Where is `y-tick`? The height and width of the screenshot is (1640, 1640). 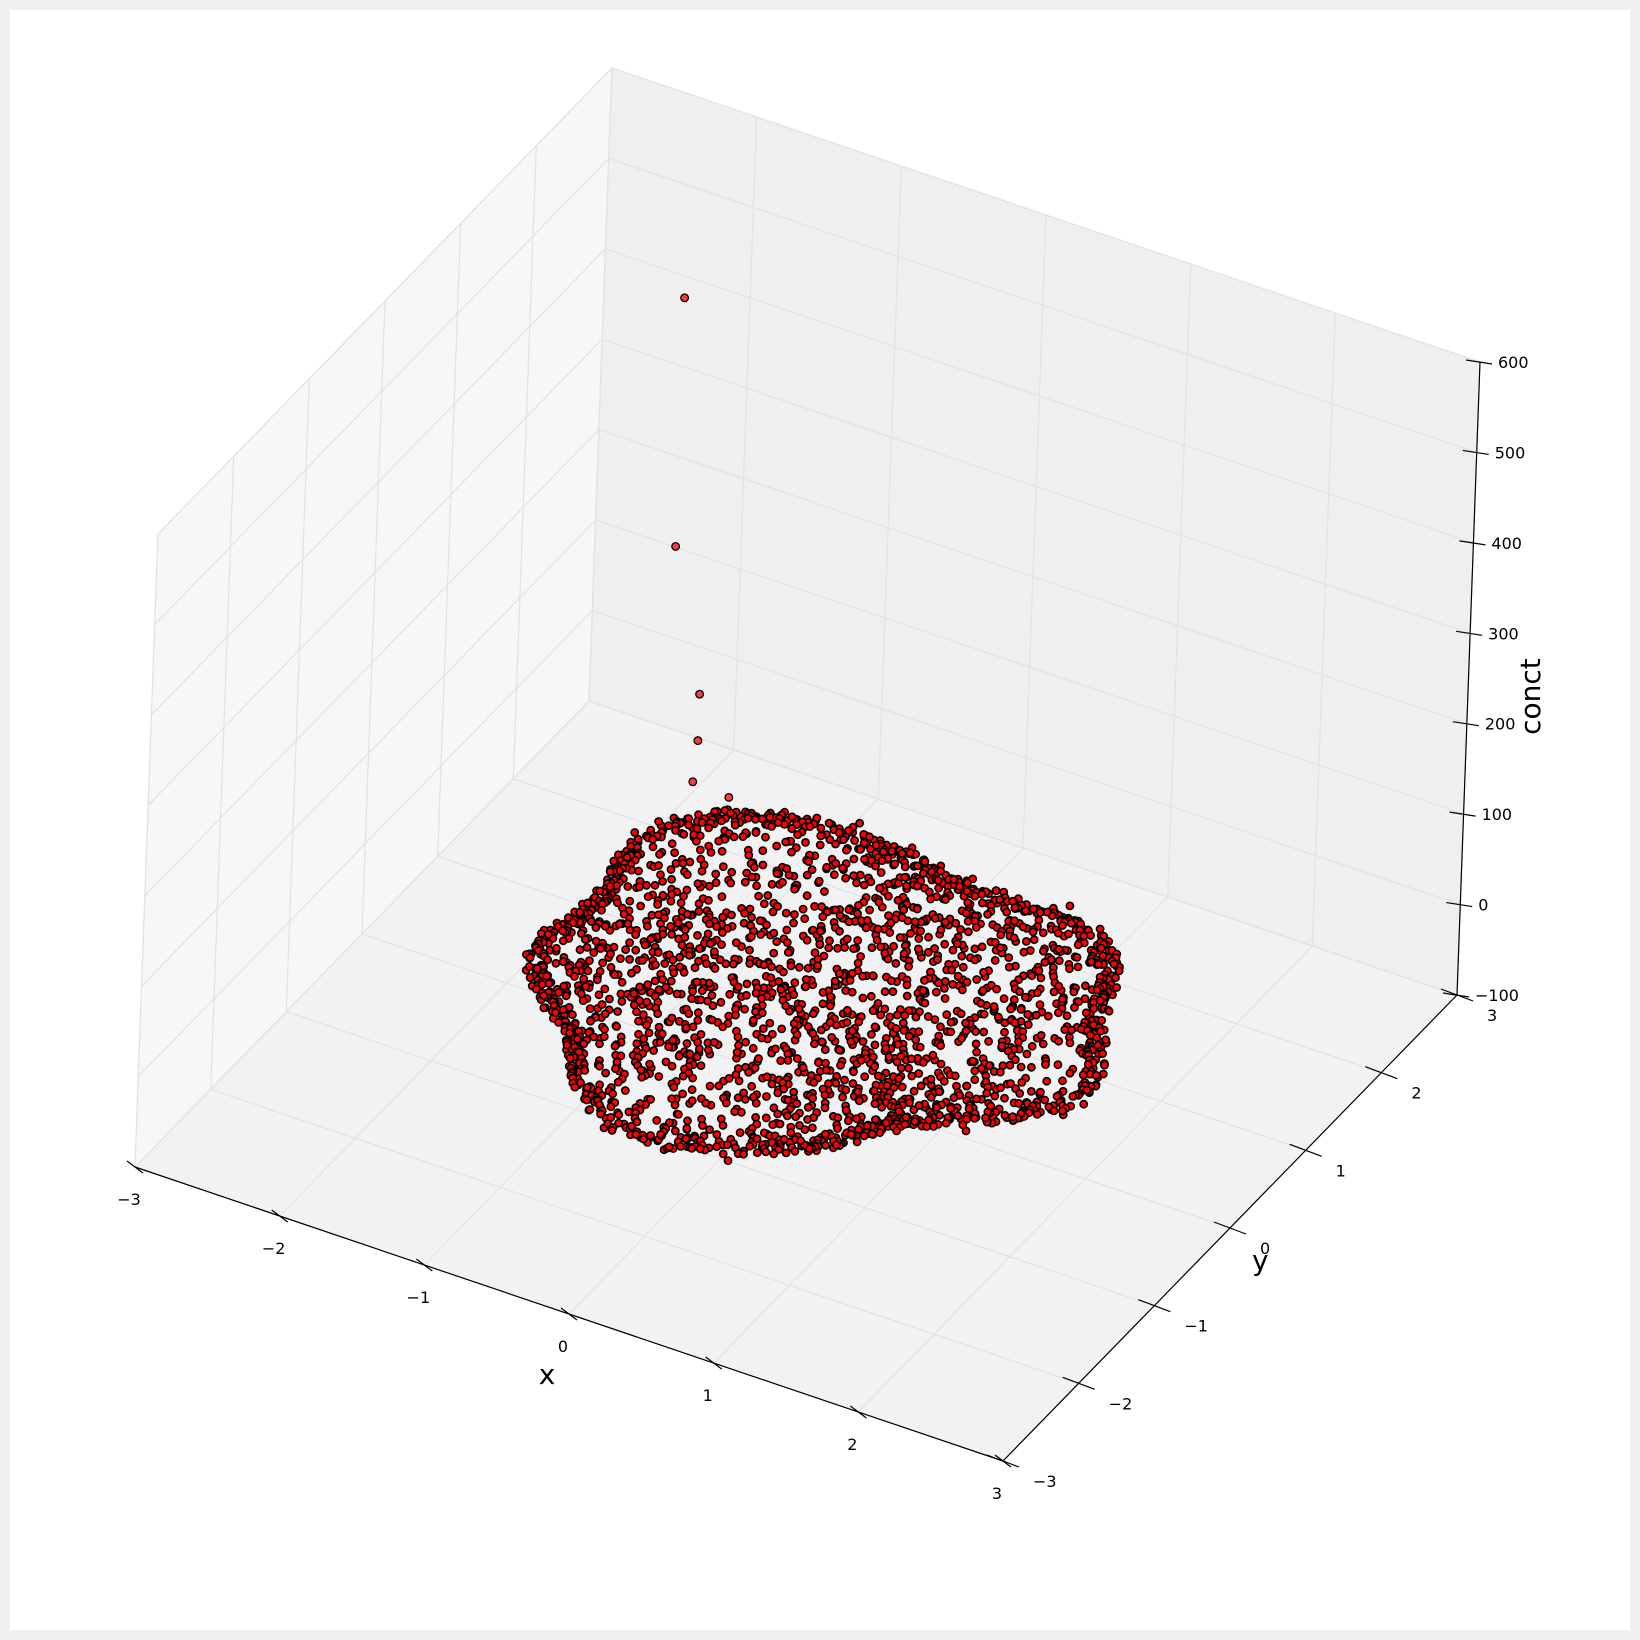 y-tick is located at coordinates (1381, 1073).